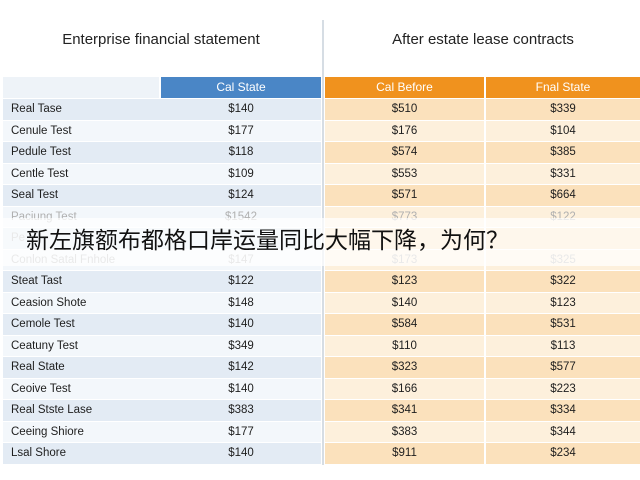 This screenshot has height=480, width=640. Describe the element at coordinates (241, 173) in the screenshot. I see `cal-state-value: $109` at that location.